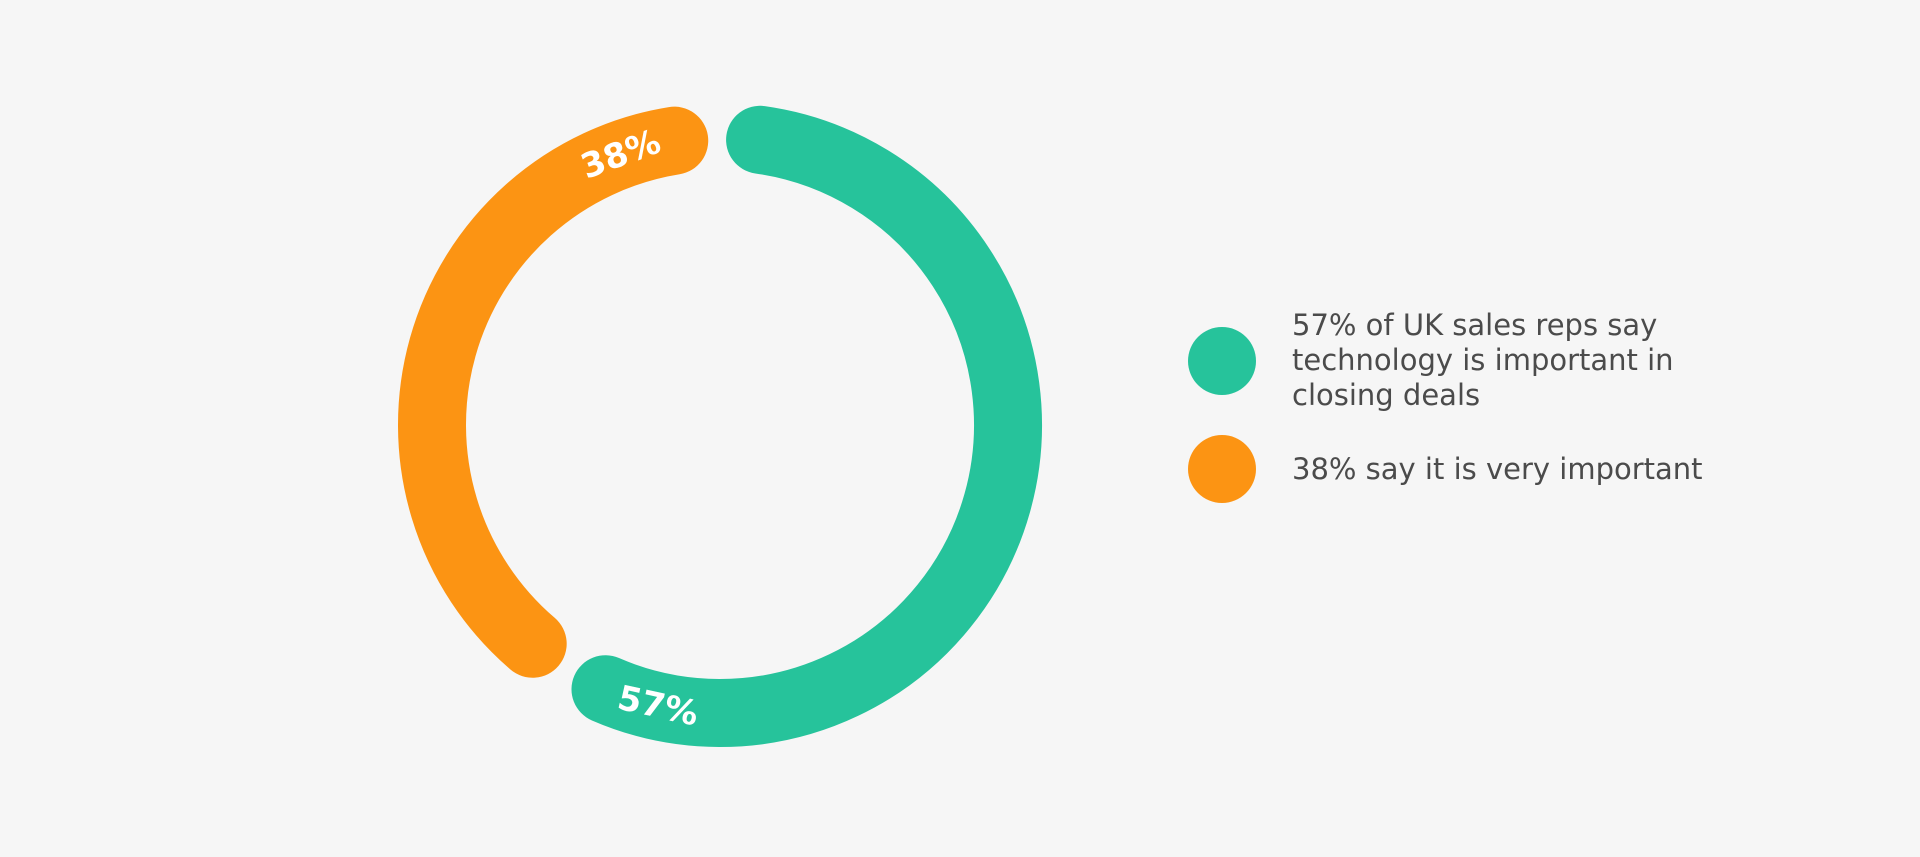 Image resolution: width=1920 pixels, height=857 pixels. Describe the element at coordinates (1222, 469) in the screenshot. I see `legend-swatch-orange` at that location.